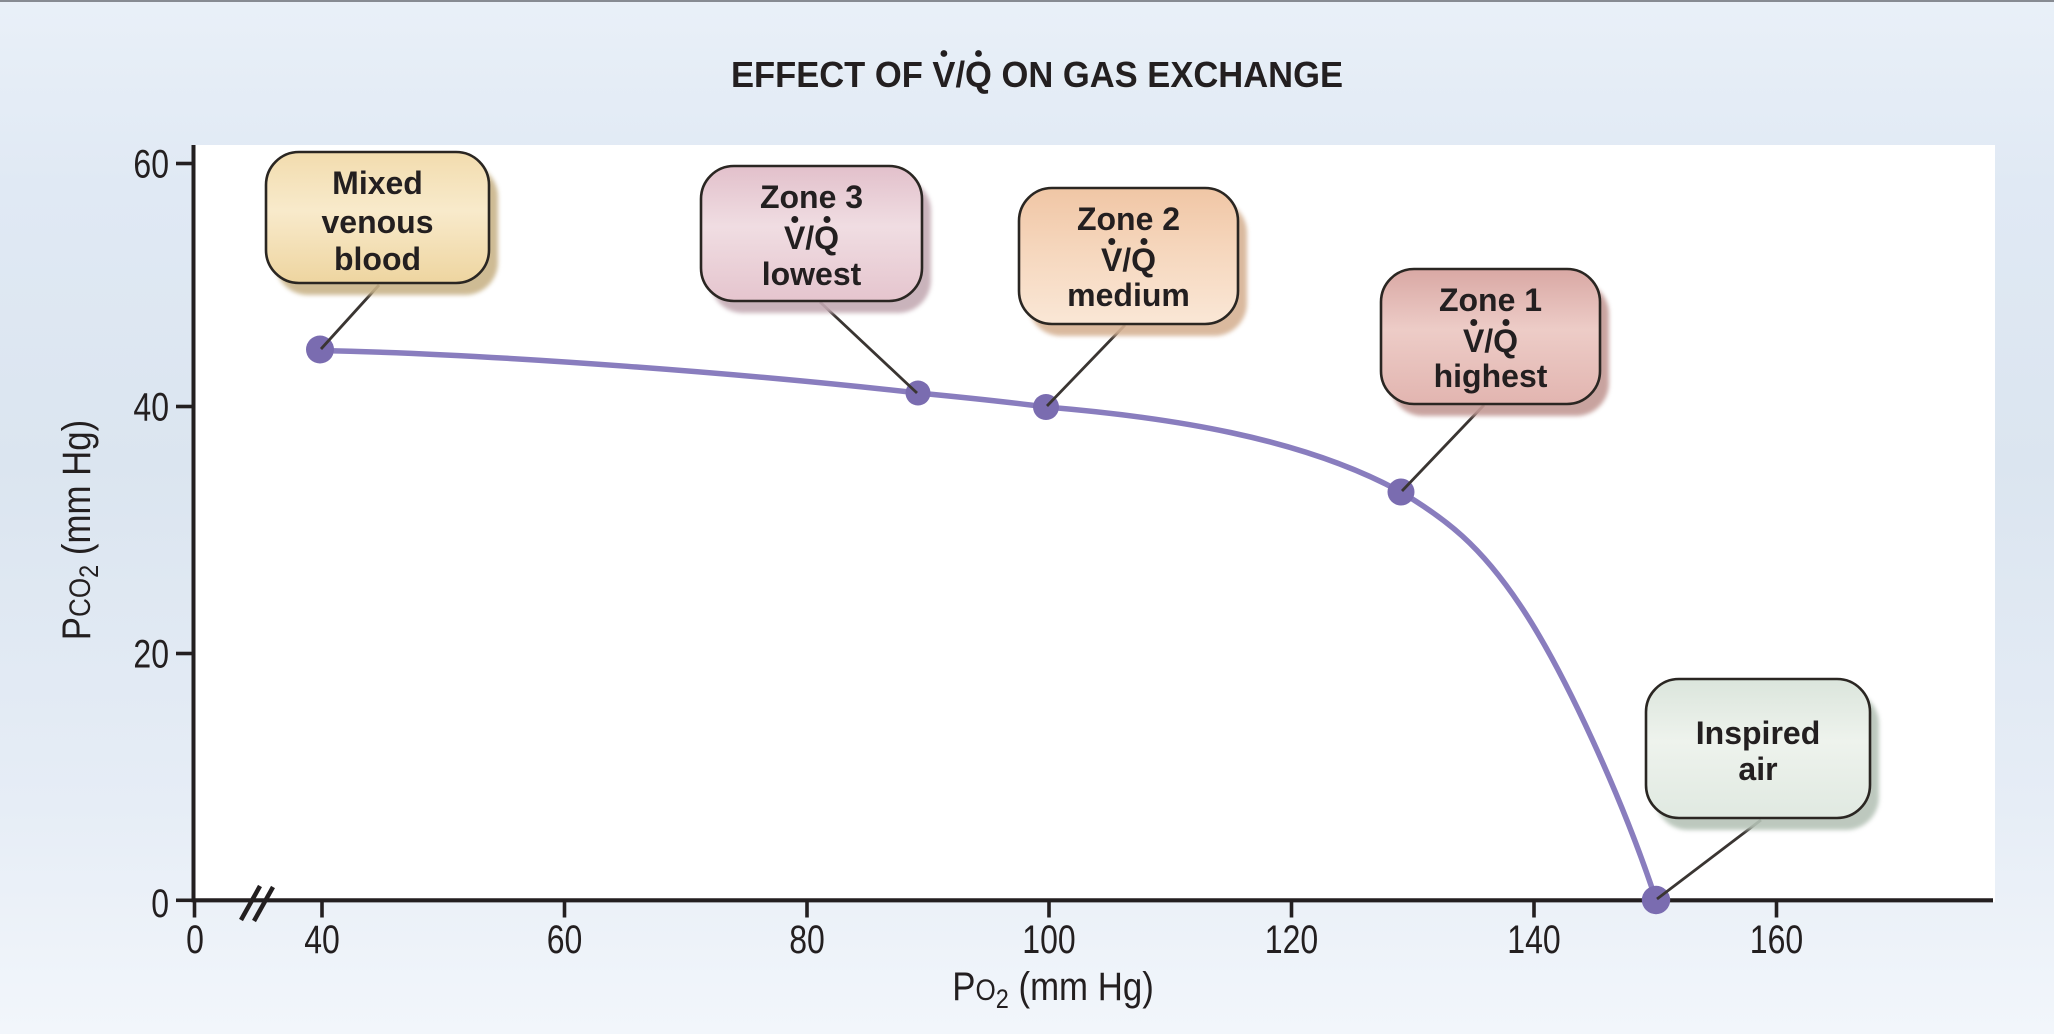  What do you see at coordinates (1776, 939) in the screenshot?
I see `svg-text: 160` at bounding box center [1776, 939].